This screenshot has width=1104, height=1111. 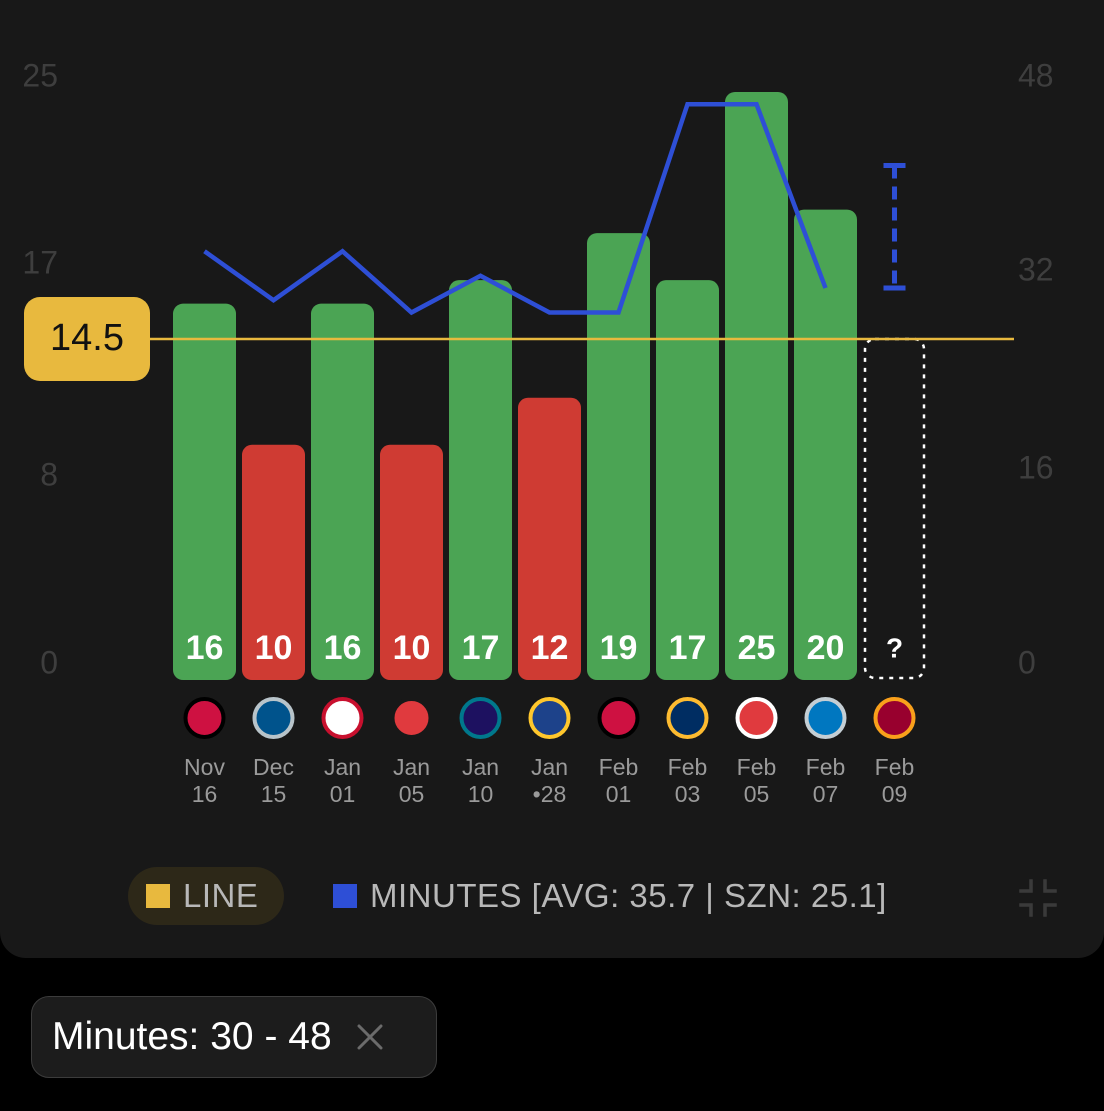 What do you see at coordinates (1027, 662) in the screenshot?
I see `right-axis-tick: 0` at bounding box center [1027, 662].